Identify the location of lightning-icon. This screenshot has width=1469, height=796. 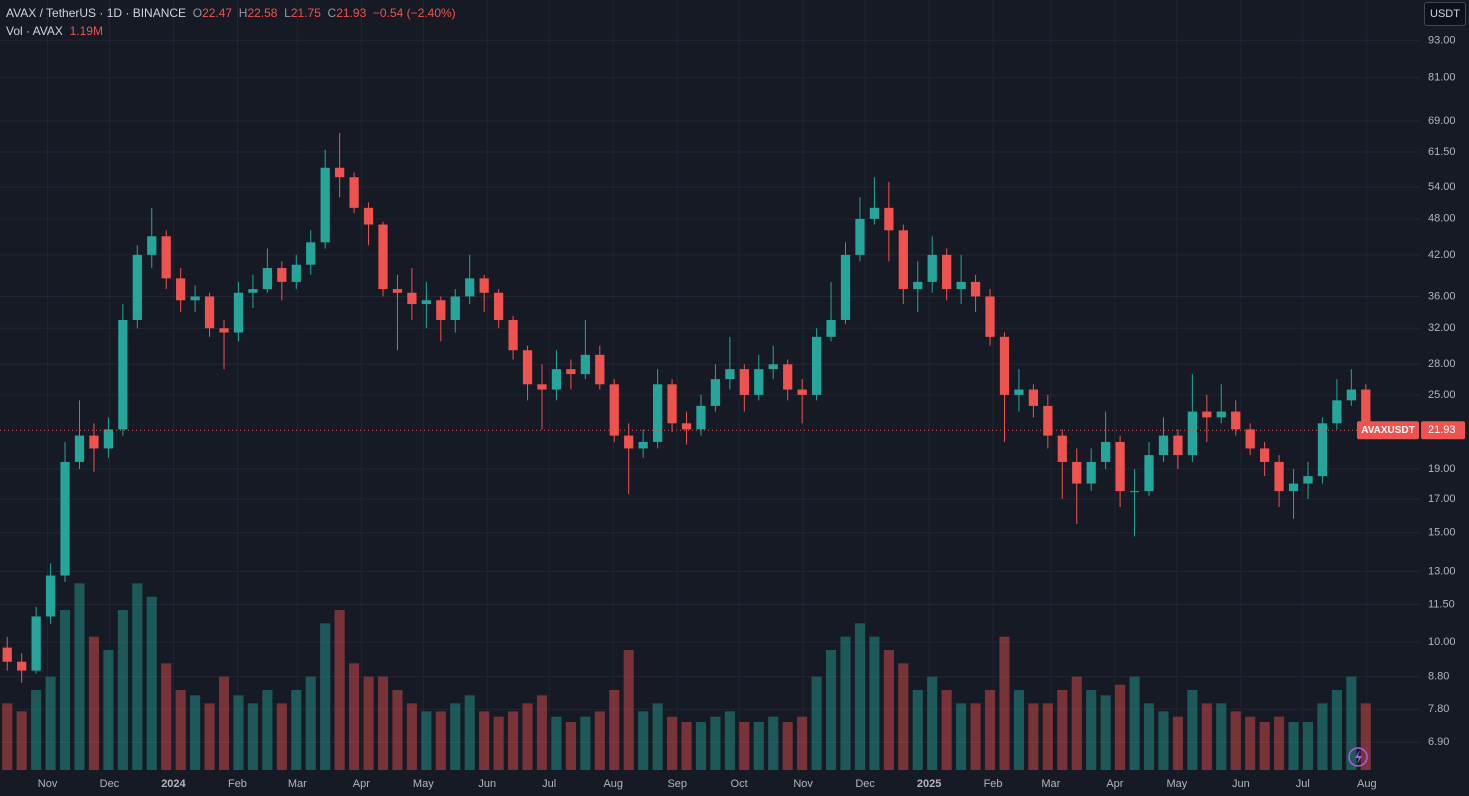
(1358, 757).